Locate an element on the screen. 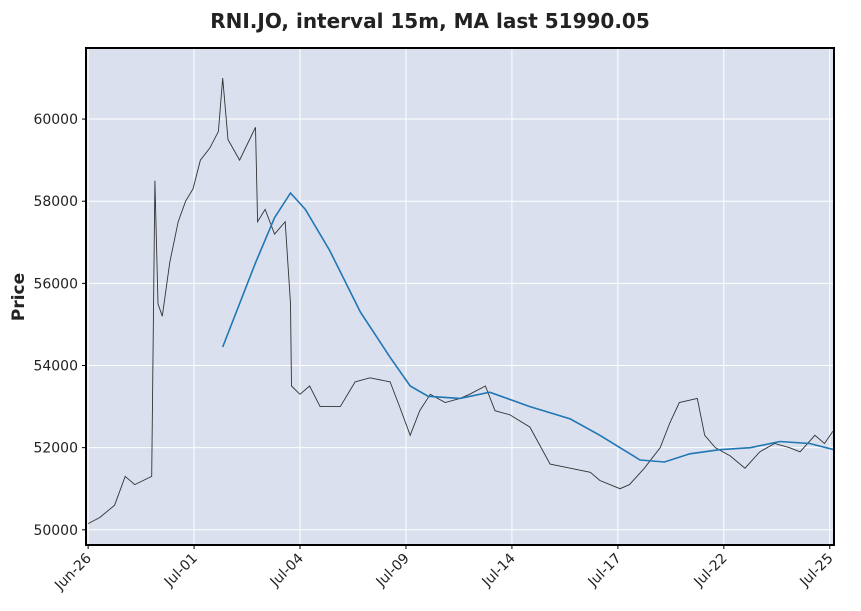 The image size is (861, 611). x-tick-label: Jul-09 is located at coordinates (393, 571).